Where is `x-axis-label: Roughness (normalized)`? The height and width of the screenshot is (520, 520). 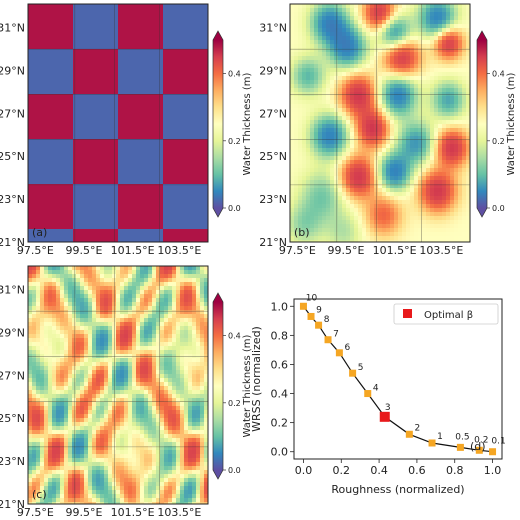 x-axis-label: Roughness (normalized) is located at coordinates (397, 489).